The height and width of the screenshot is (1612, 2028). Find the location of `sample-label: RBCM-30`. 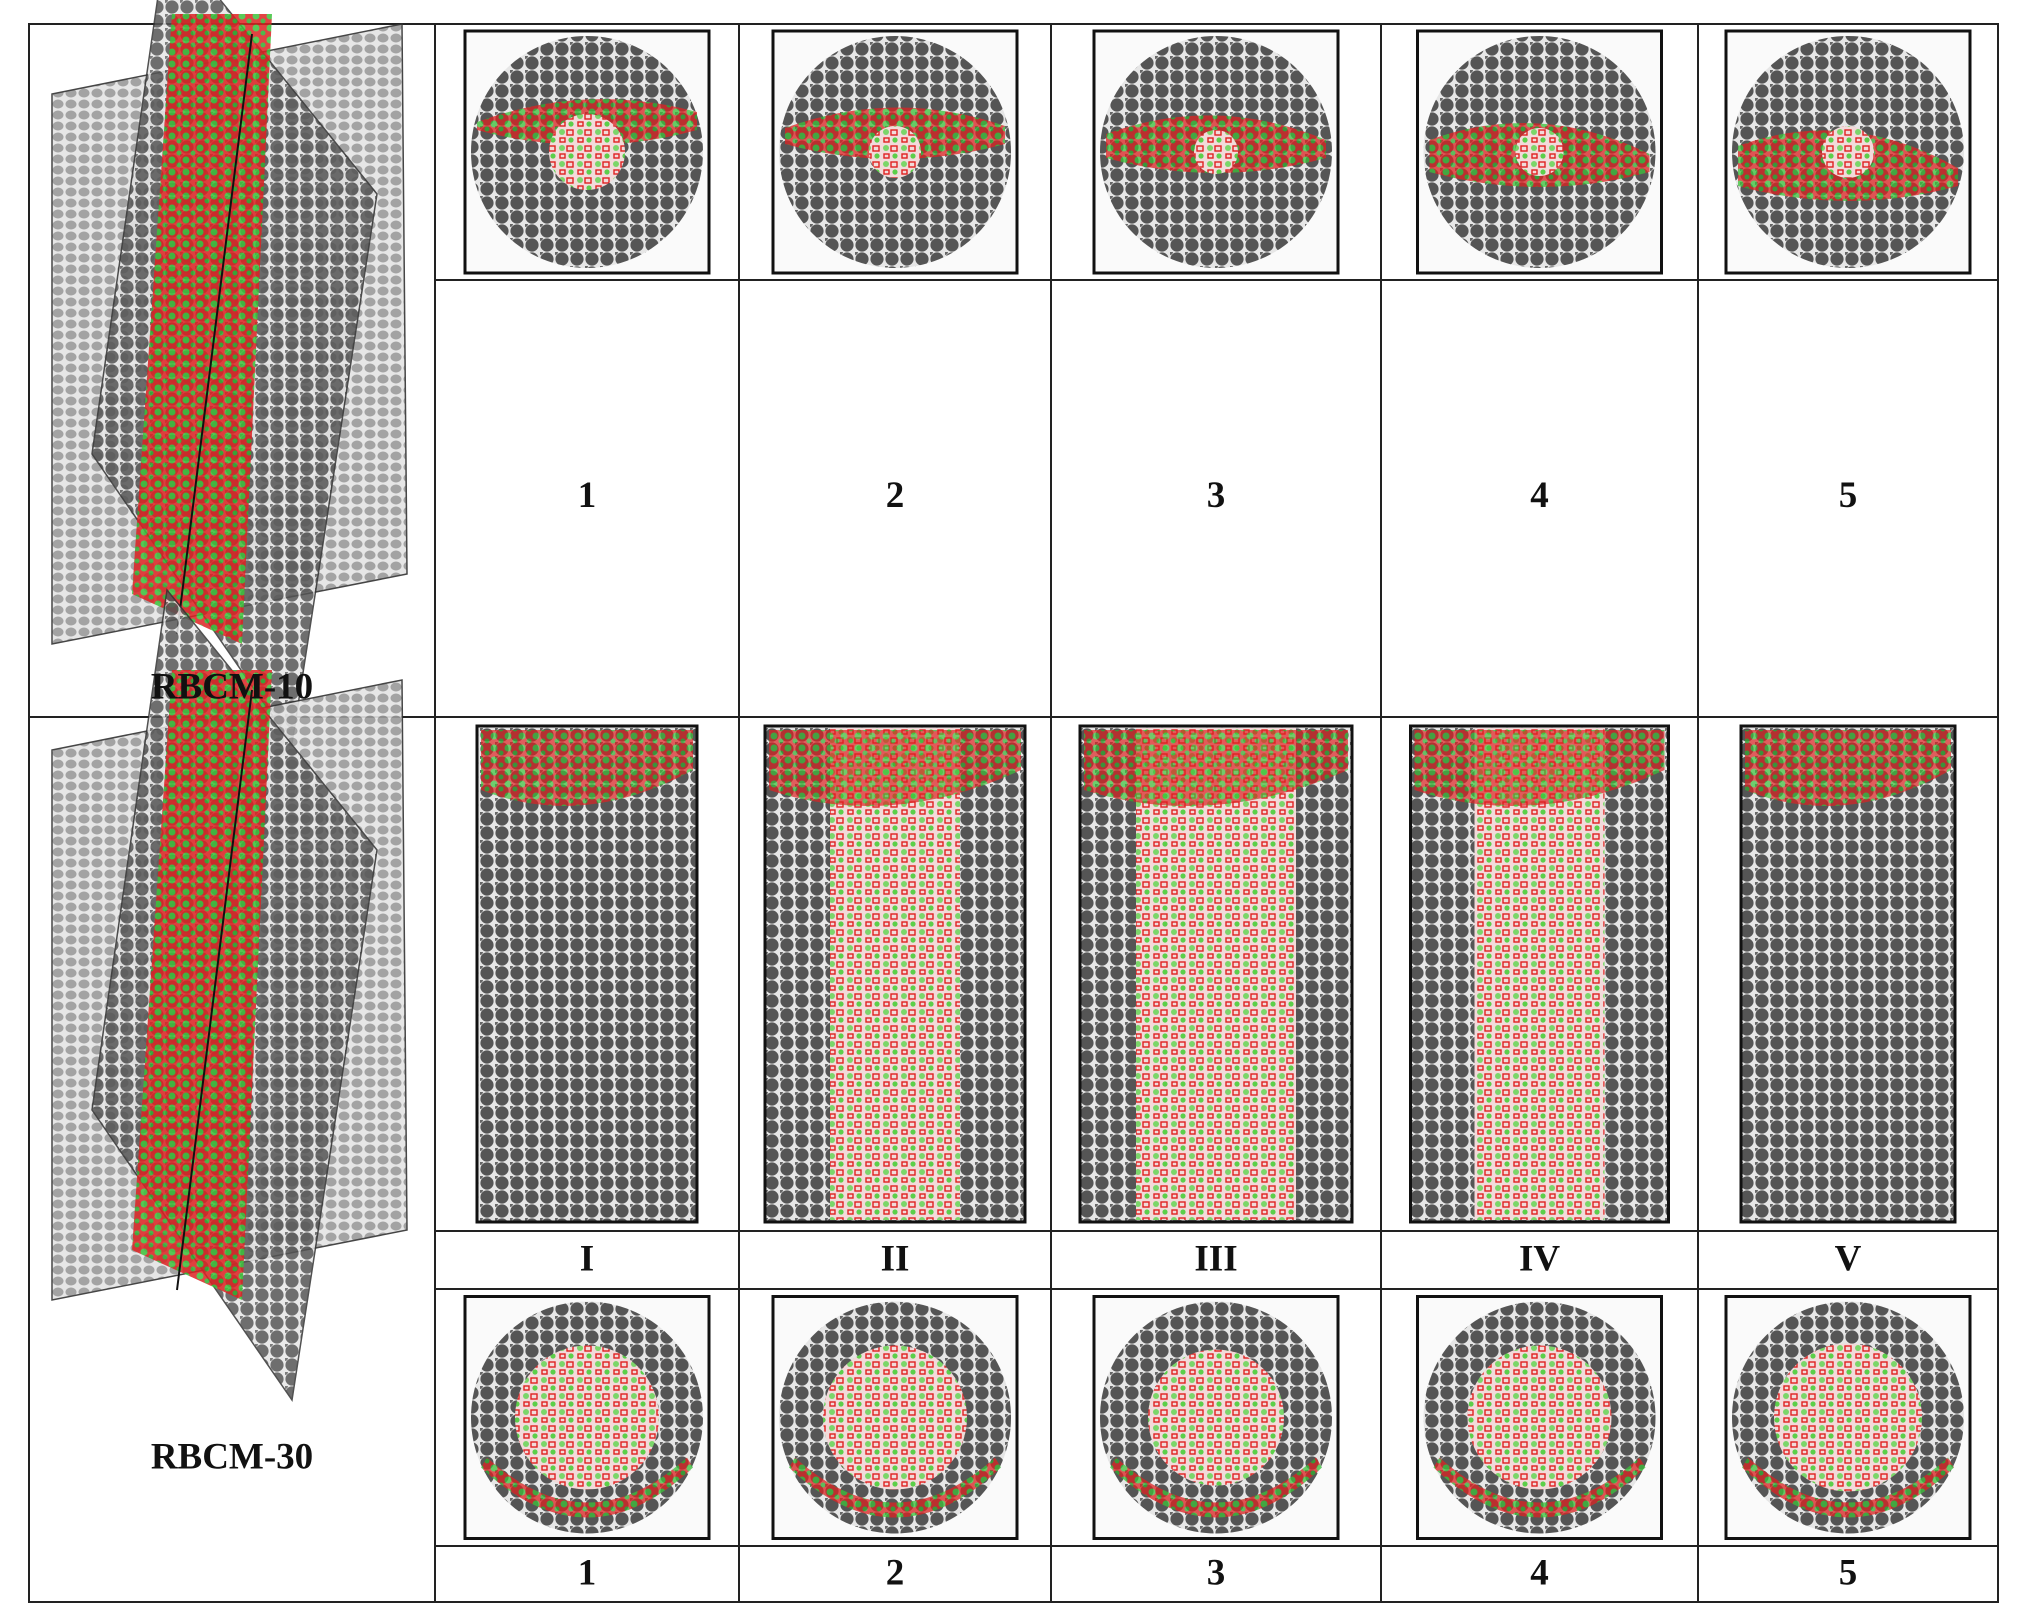

sample-label: RBCM-30 is located at coordinates (232, 1456).